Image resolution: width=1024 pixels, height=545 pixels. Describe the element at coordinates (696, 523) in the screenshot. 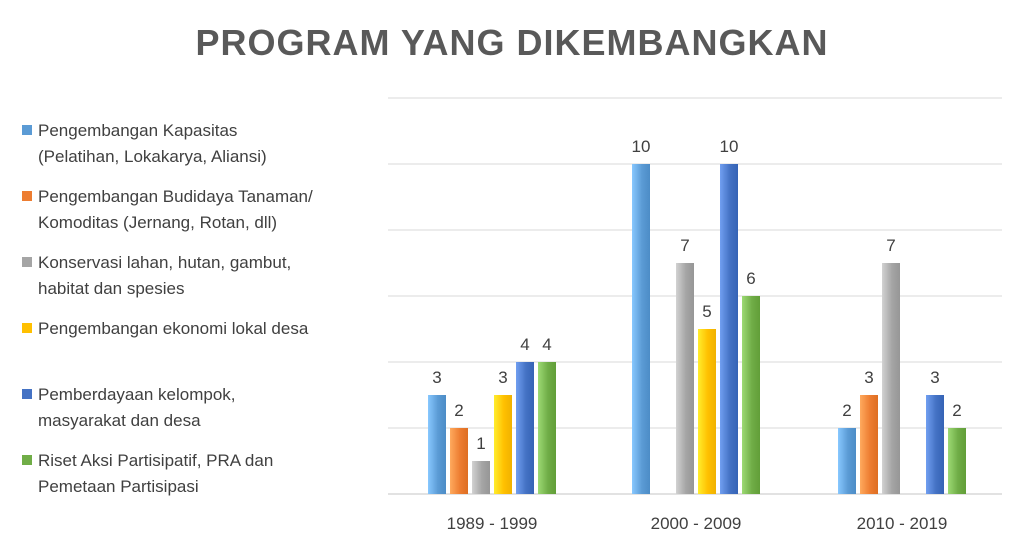

I see `x-tick-label: 2000 - 2009` at that location.